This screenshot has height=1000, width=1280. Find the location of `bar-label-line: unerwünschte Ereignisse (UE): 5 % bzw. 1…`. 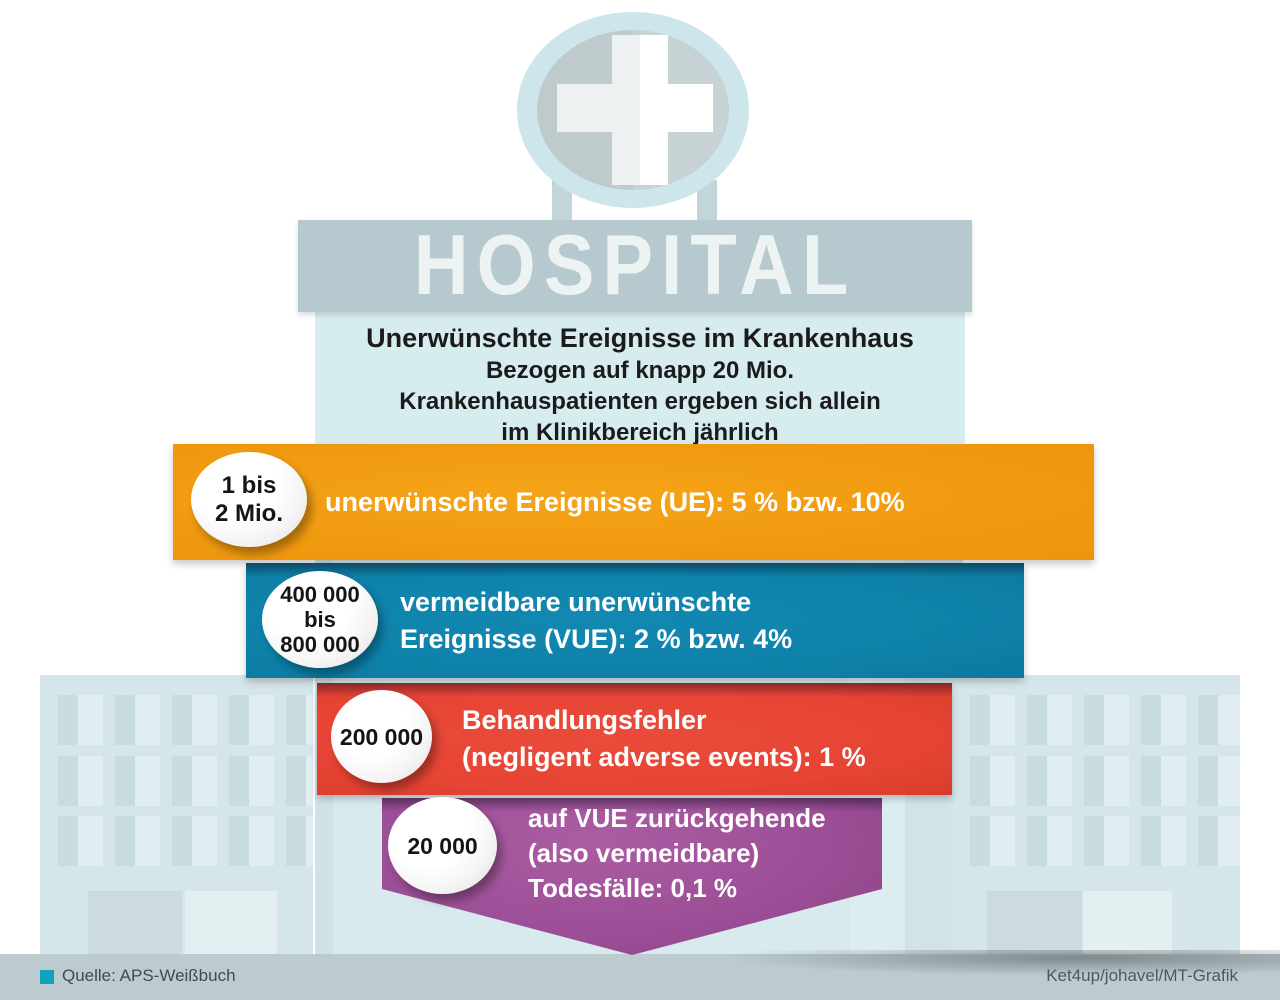

bar-label-line: unerwünschte Ereignisse (UE): 5 % bzw. 1… is located at coordinates (615, 502).